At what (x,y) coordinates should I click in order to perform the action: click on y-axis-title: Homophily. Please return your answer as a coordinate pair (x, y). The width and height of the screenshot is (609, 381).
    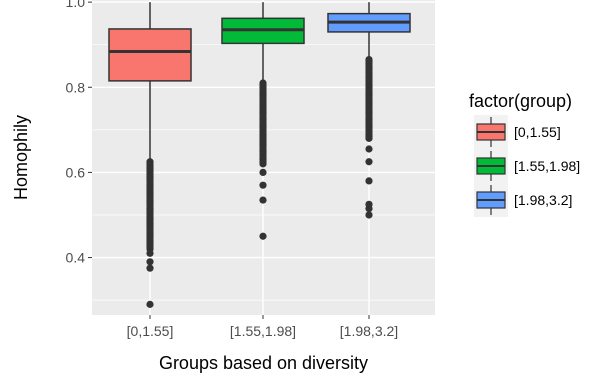
    Looking at the image, I should click on (21, 157).